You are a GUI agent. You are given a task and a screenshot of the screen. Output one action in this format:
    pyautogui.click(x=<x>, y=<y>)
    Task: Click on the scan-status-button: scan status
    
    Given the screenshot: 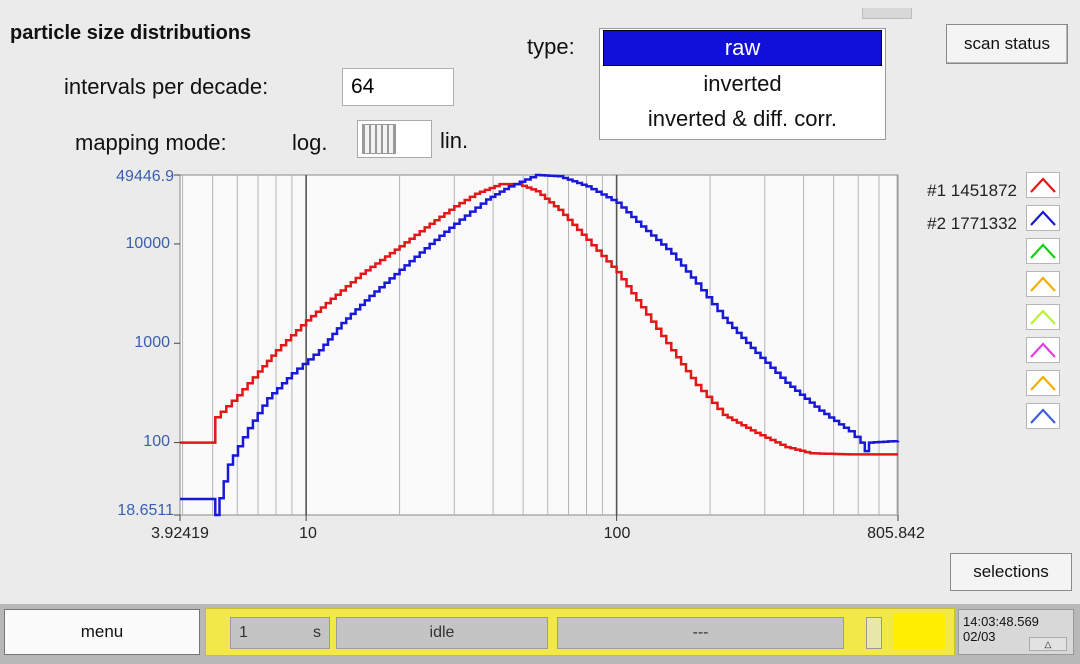 What is the action you would take?
    pyautogui.click(x=1007, y=44)
    